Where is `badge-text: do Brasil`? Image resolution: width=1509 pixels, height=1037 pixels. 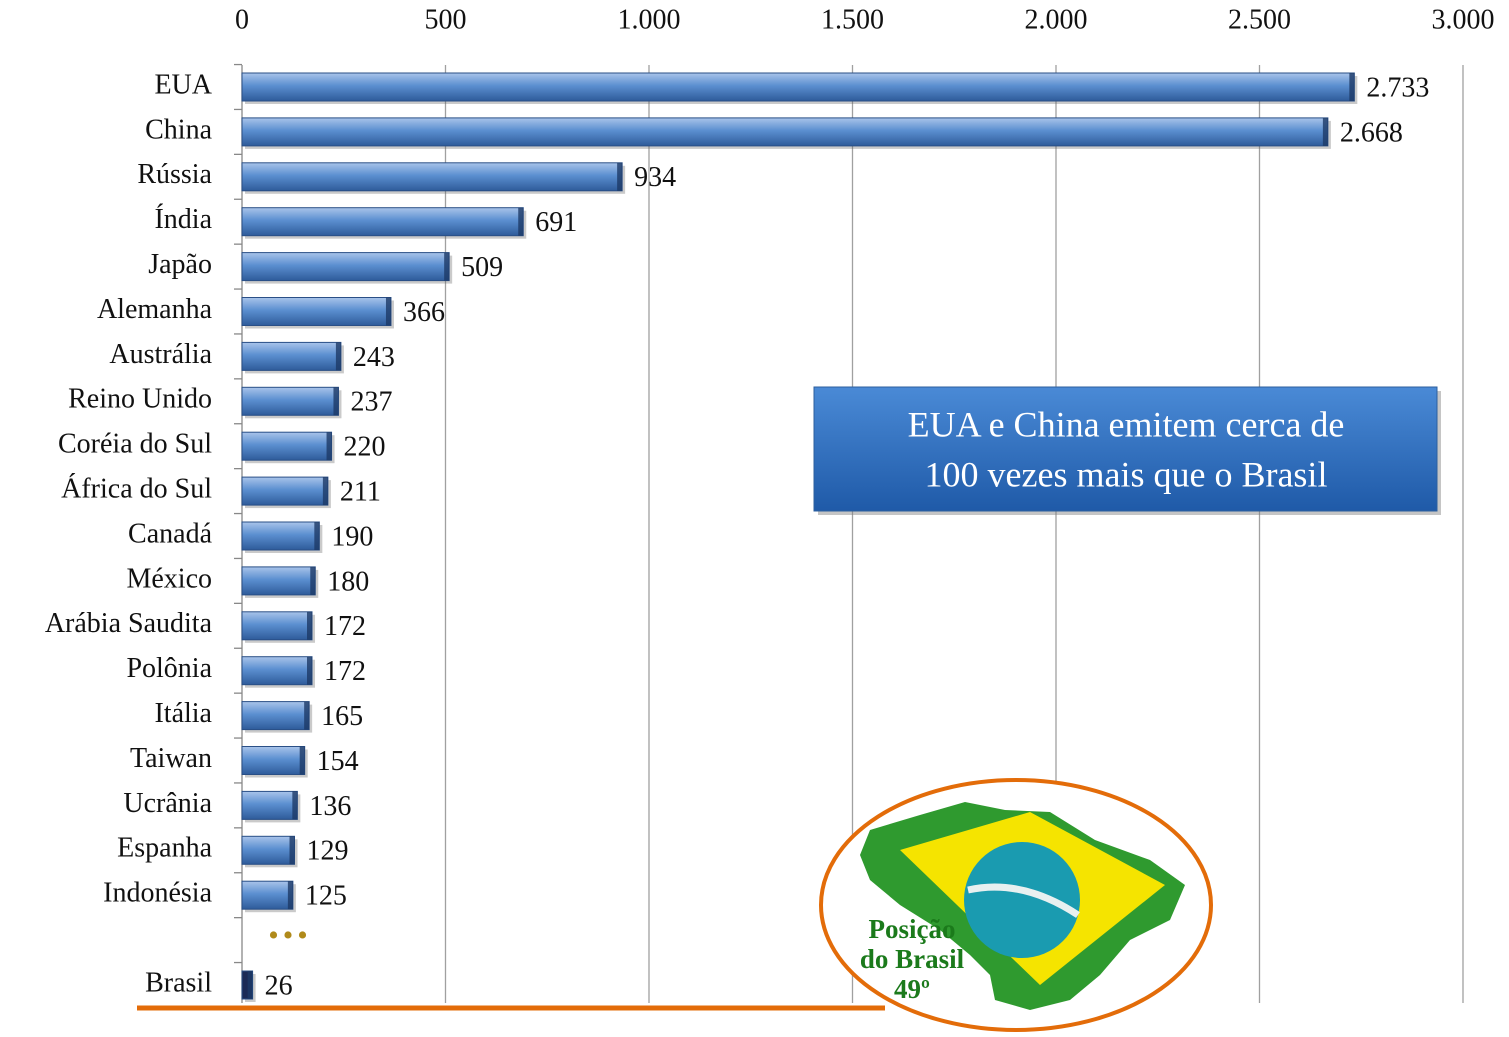
badge-text: do Brasil is located at coordinates (912, 959).